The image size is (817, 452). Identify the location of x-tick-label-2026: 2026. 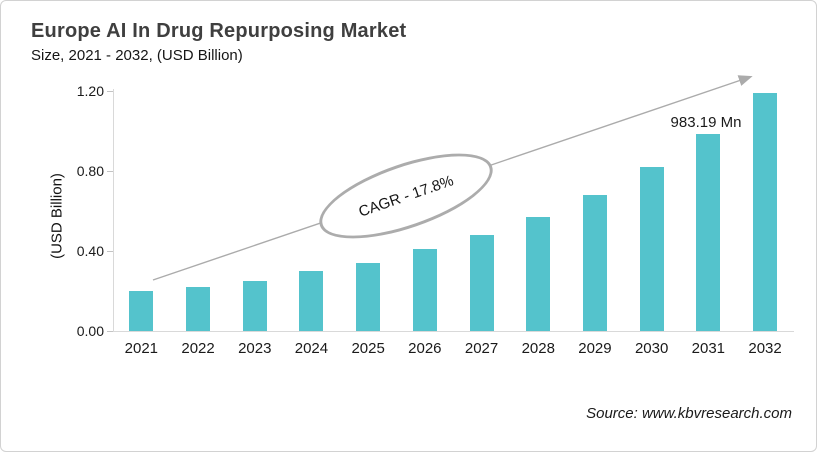
(425, 348).